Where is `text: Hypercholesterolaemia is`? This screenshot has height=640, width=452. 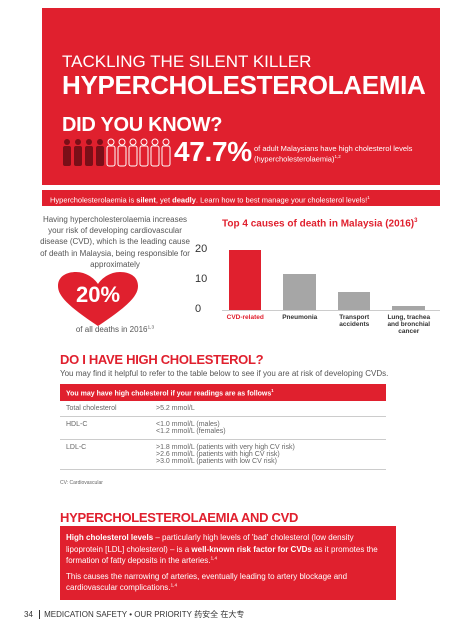 text: Hypercholesterolaemia is is located at coordinates (93, 200).